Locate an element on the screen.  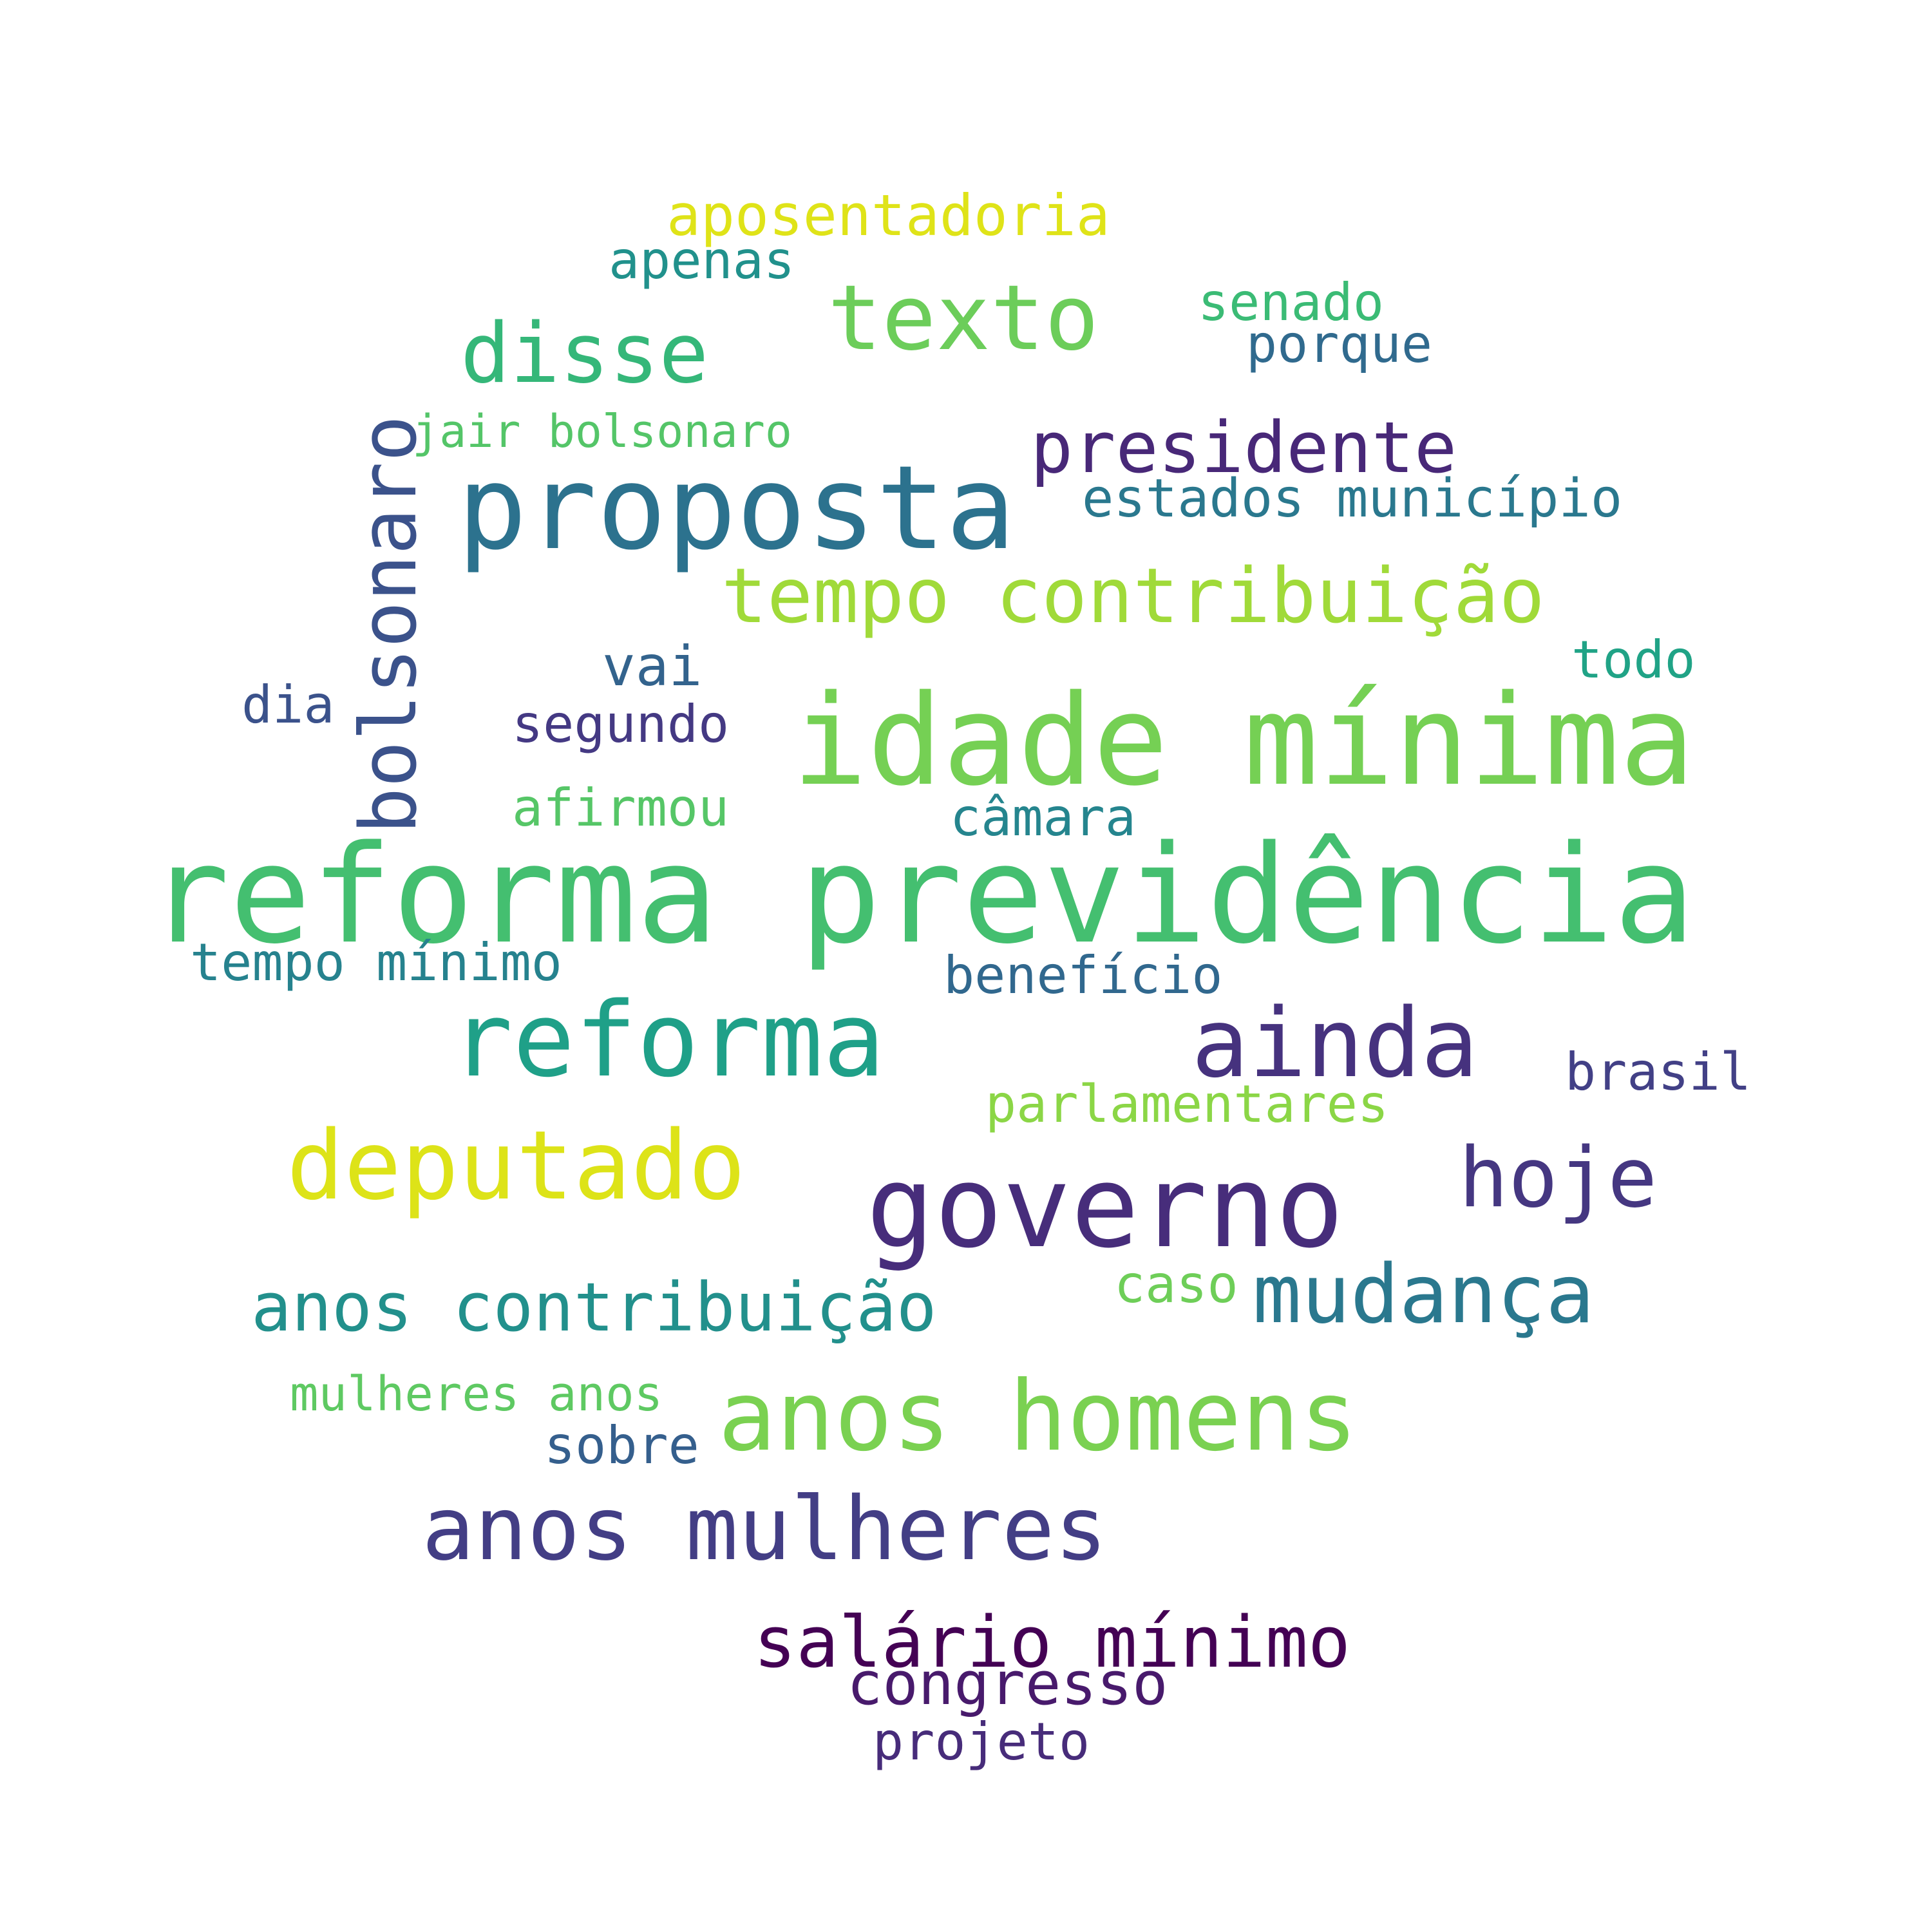
word-presidente: presidente is located at coordinates (1243, 447).